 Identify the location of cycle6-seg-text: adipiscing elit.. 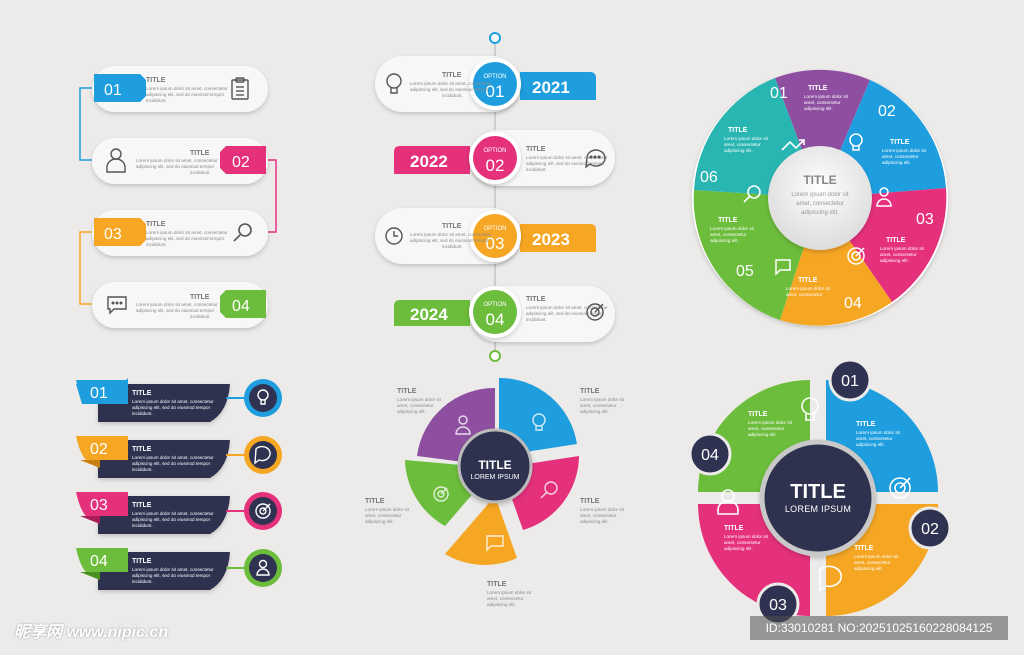
(894, 260).